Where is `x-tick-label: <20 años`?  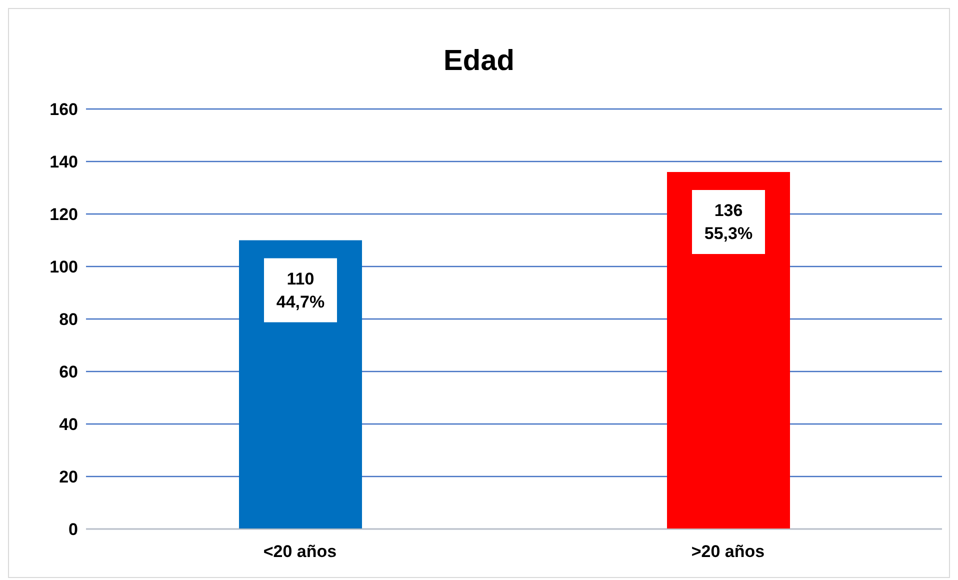 x-tick-label: <20 años is located at coordinates (300, 552).